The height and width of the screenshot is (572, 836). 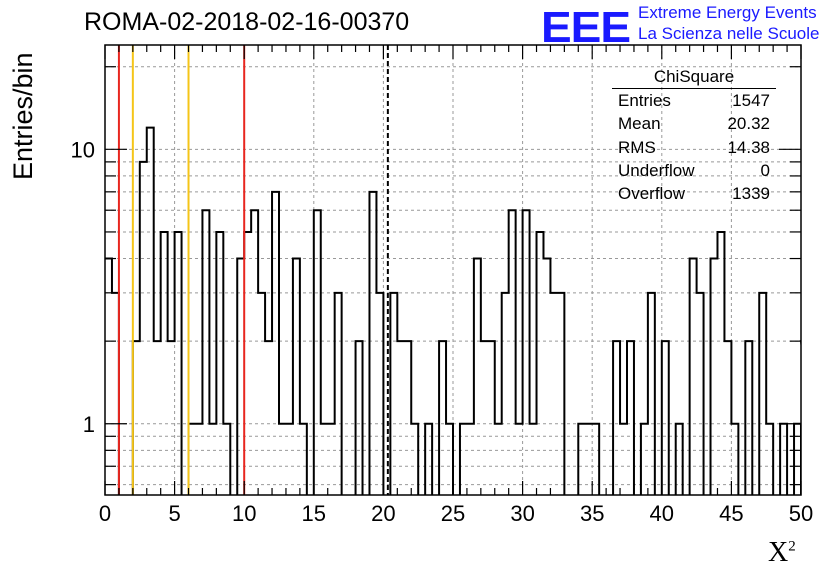 I want to click on stats-label: Underflow, so click(x=656, y=170).